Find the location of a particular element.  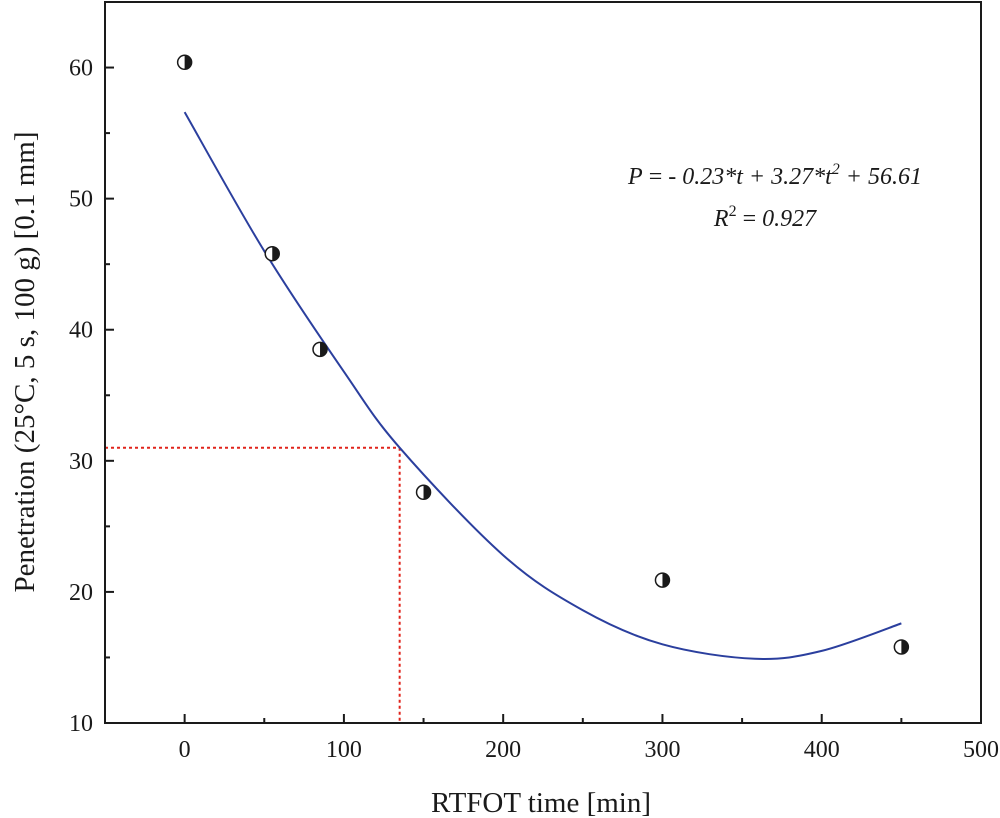

fit-equation: P = - 0.23*t + 3.27*t2 + 56.61 is located at coordinates (774, 175).